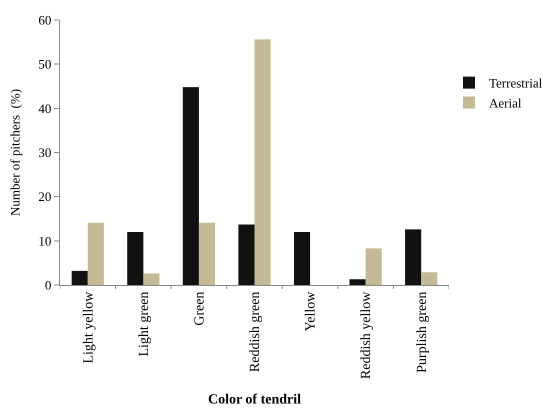  What do you see at coordinates (311, 311) in the screenshot?
I see `x-tick-label: Yellow` at bounding box center [311, 311].